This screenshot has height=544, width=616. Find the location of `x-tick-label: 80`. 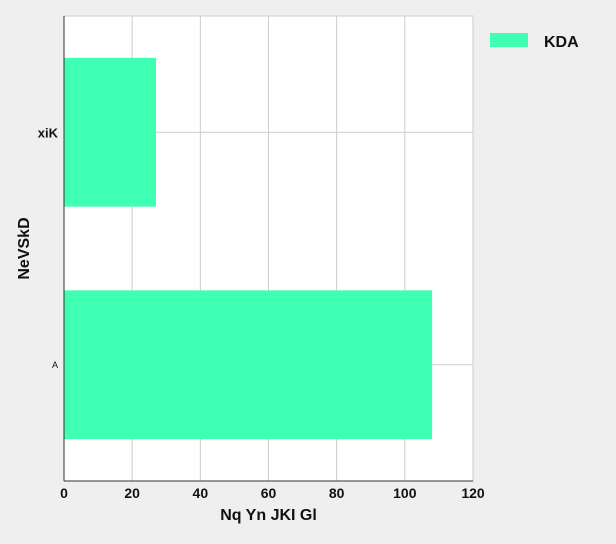

x-tick-label: 80 is located at coordinates (337, 493).